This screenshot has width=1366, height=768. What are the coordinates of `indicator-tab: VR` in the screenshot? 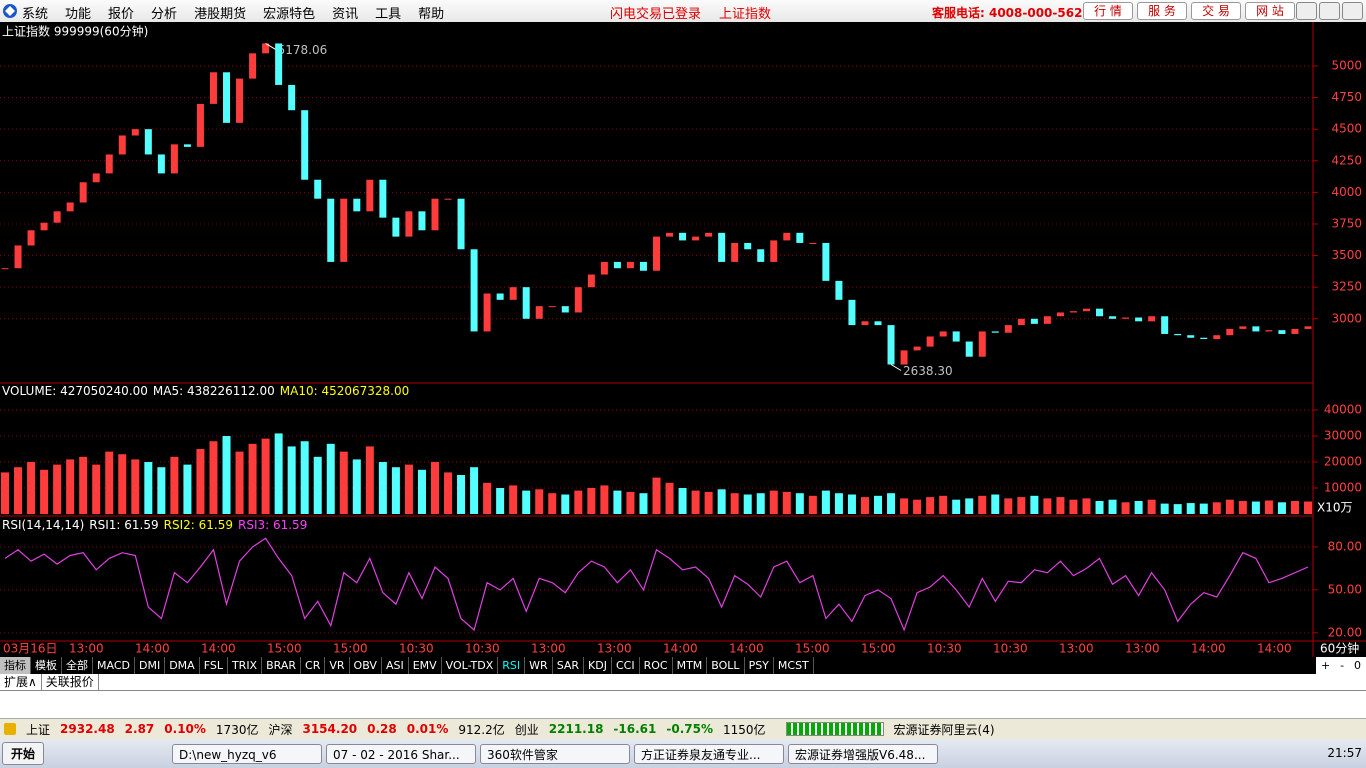 It's located at (337, 665).